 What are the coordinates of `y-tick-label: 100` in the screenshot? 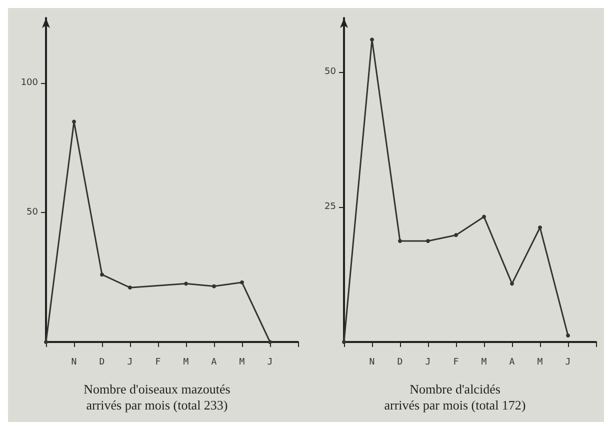 It's located at (29, 83).